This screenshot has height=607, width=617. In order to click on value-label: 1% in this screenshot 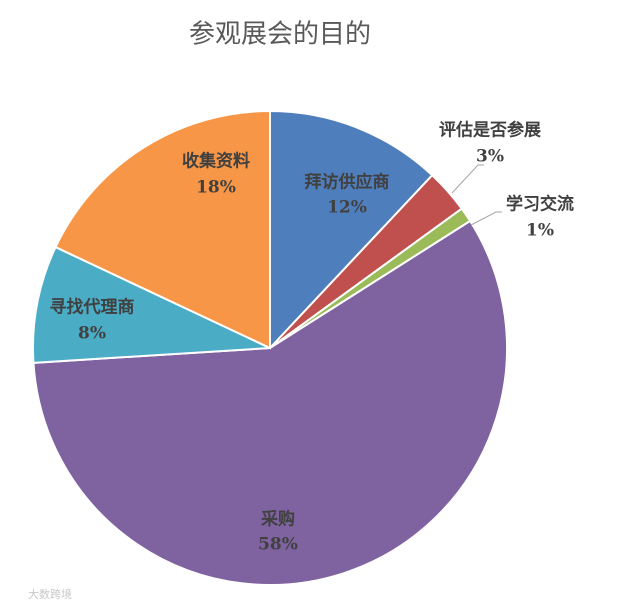, I will do `click(540, 231)`.